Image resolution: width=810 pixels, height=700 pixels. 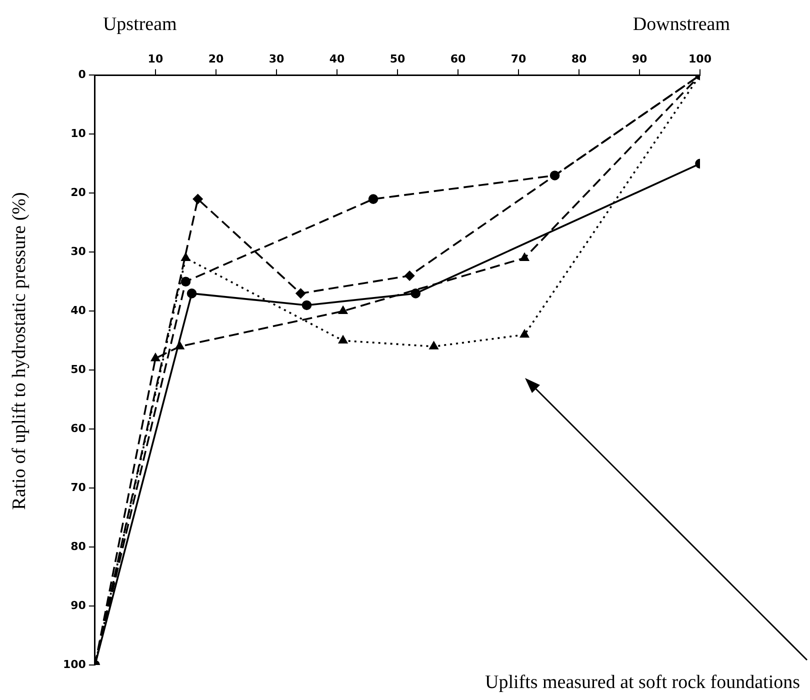 I want to click on x-tick-label: 70, so click(x=518, y=59).